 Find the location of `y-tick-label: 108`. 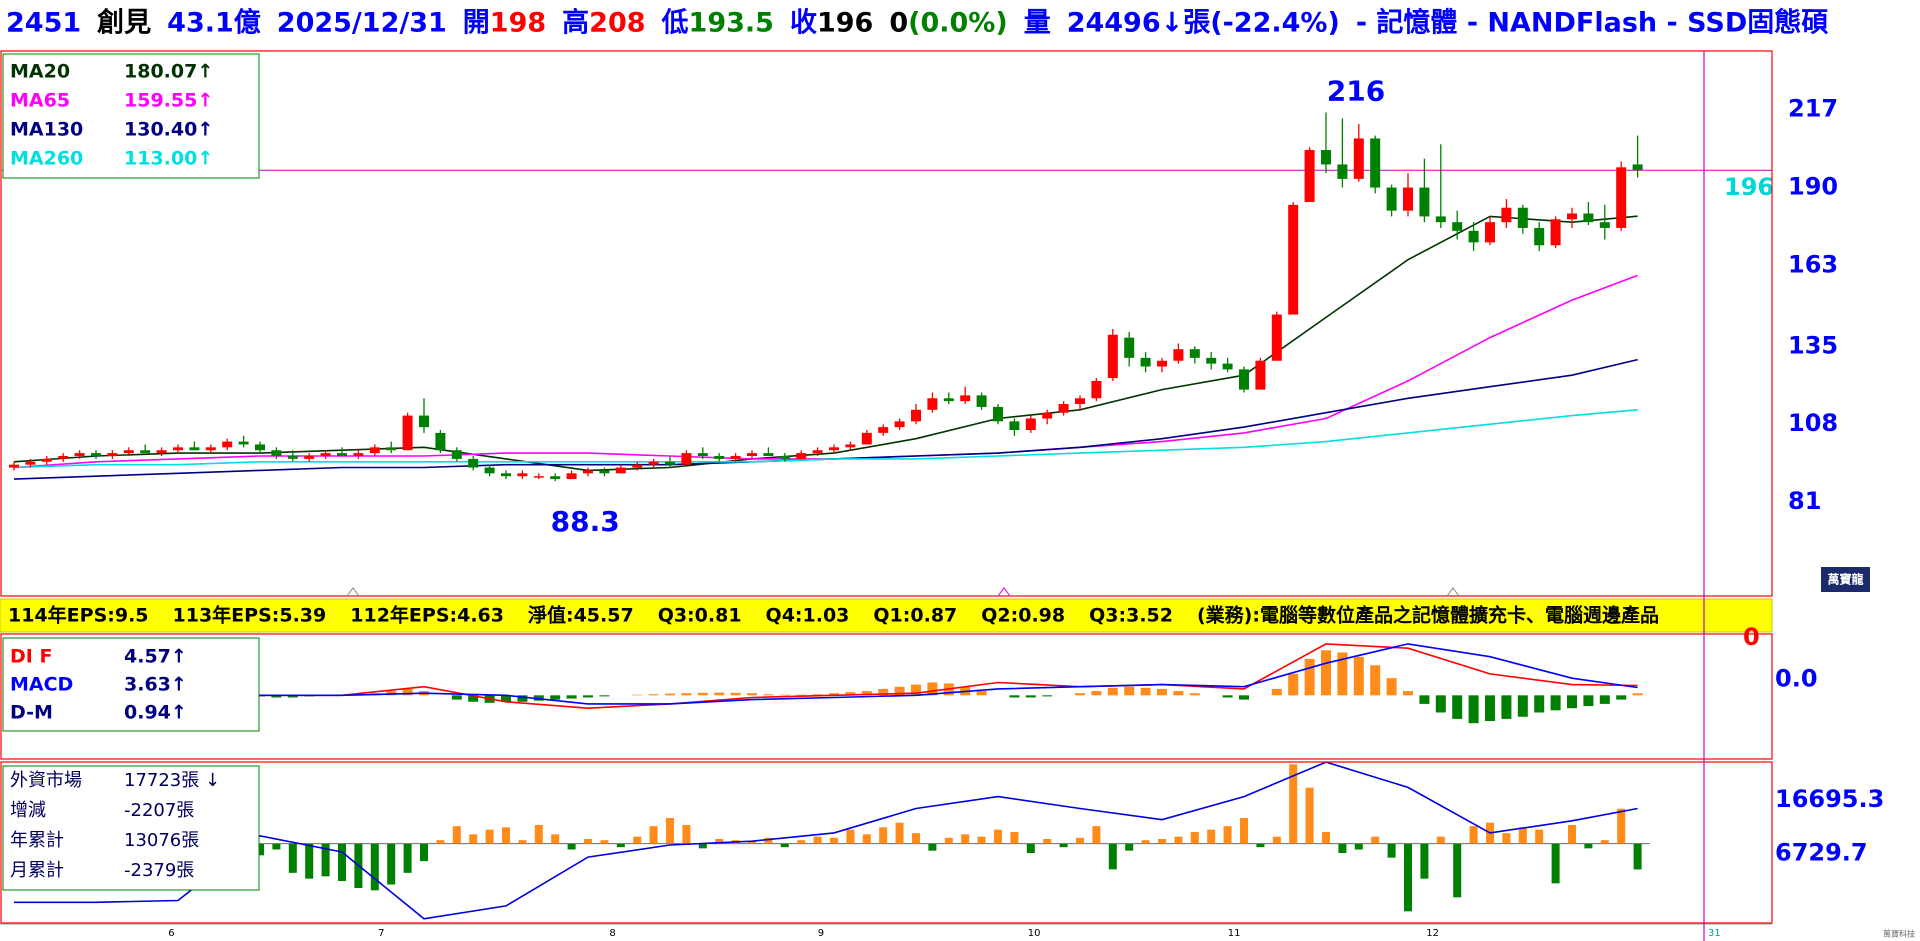

y-tick-label: 108 is located at coordinates (1813, 423).